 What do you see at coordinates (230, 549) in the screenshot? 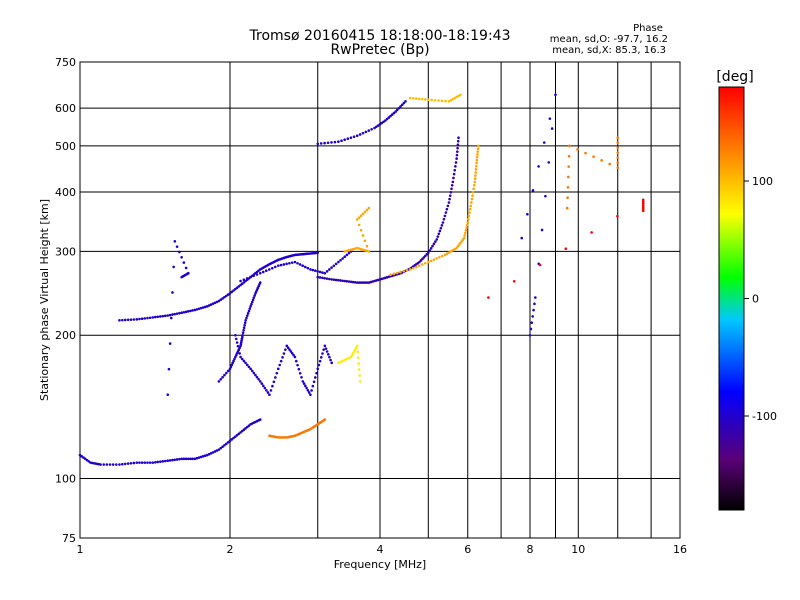
I see `x-tick-label: 2` at bounding box center [230, 549].